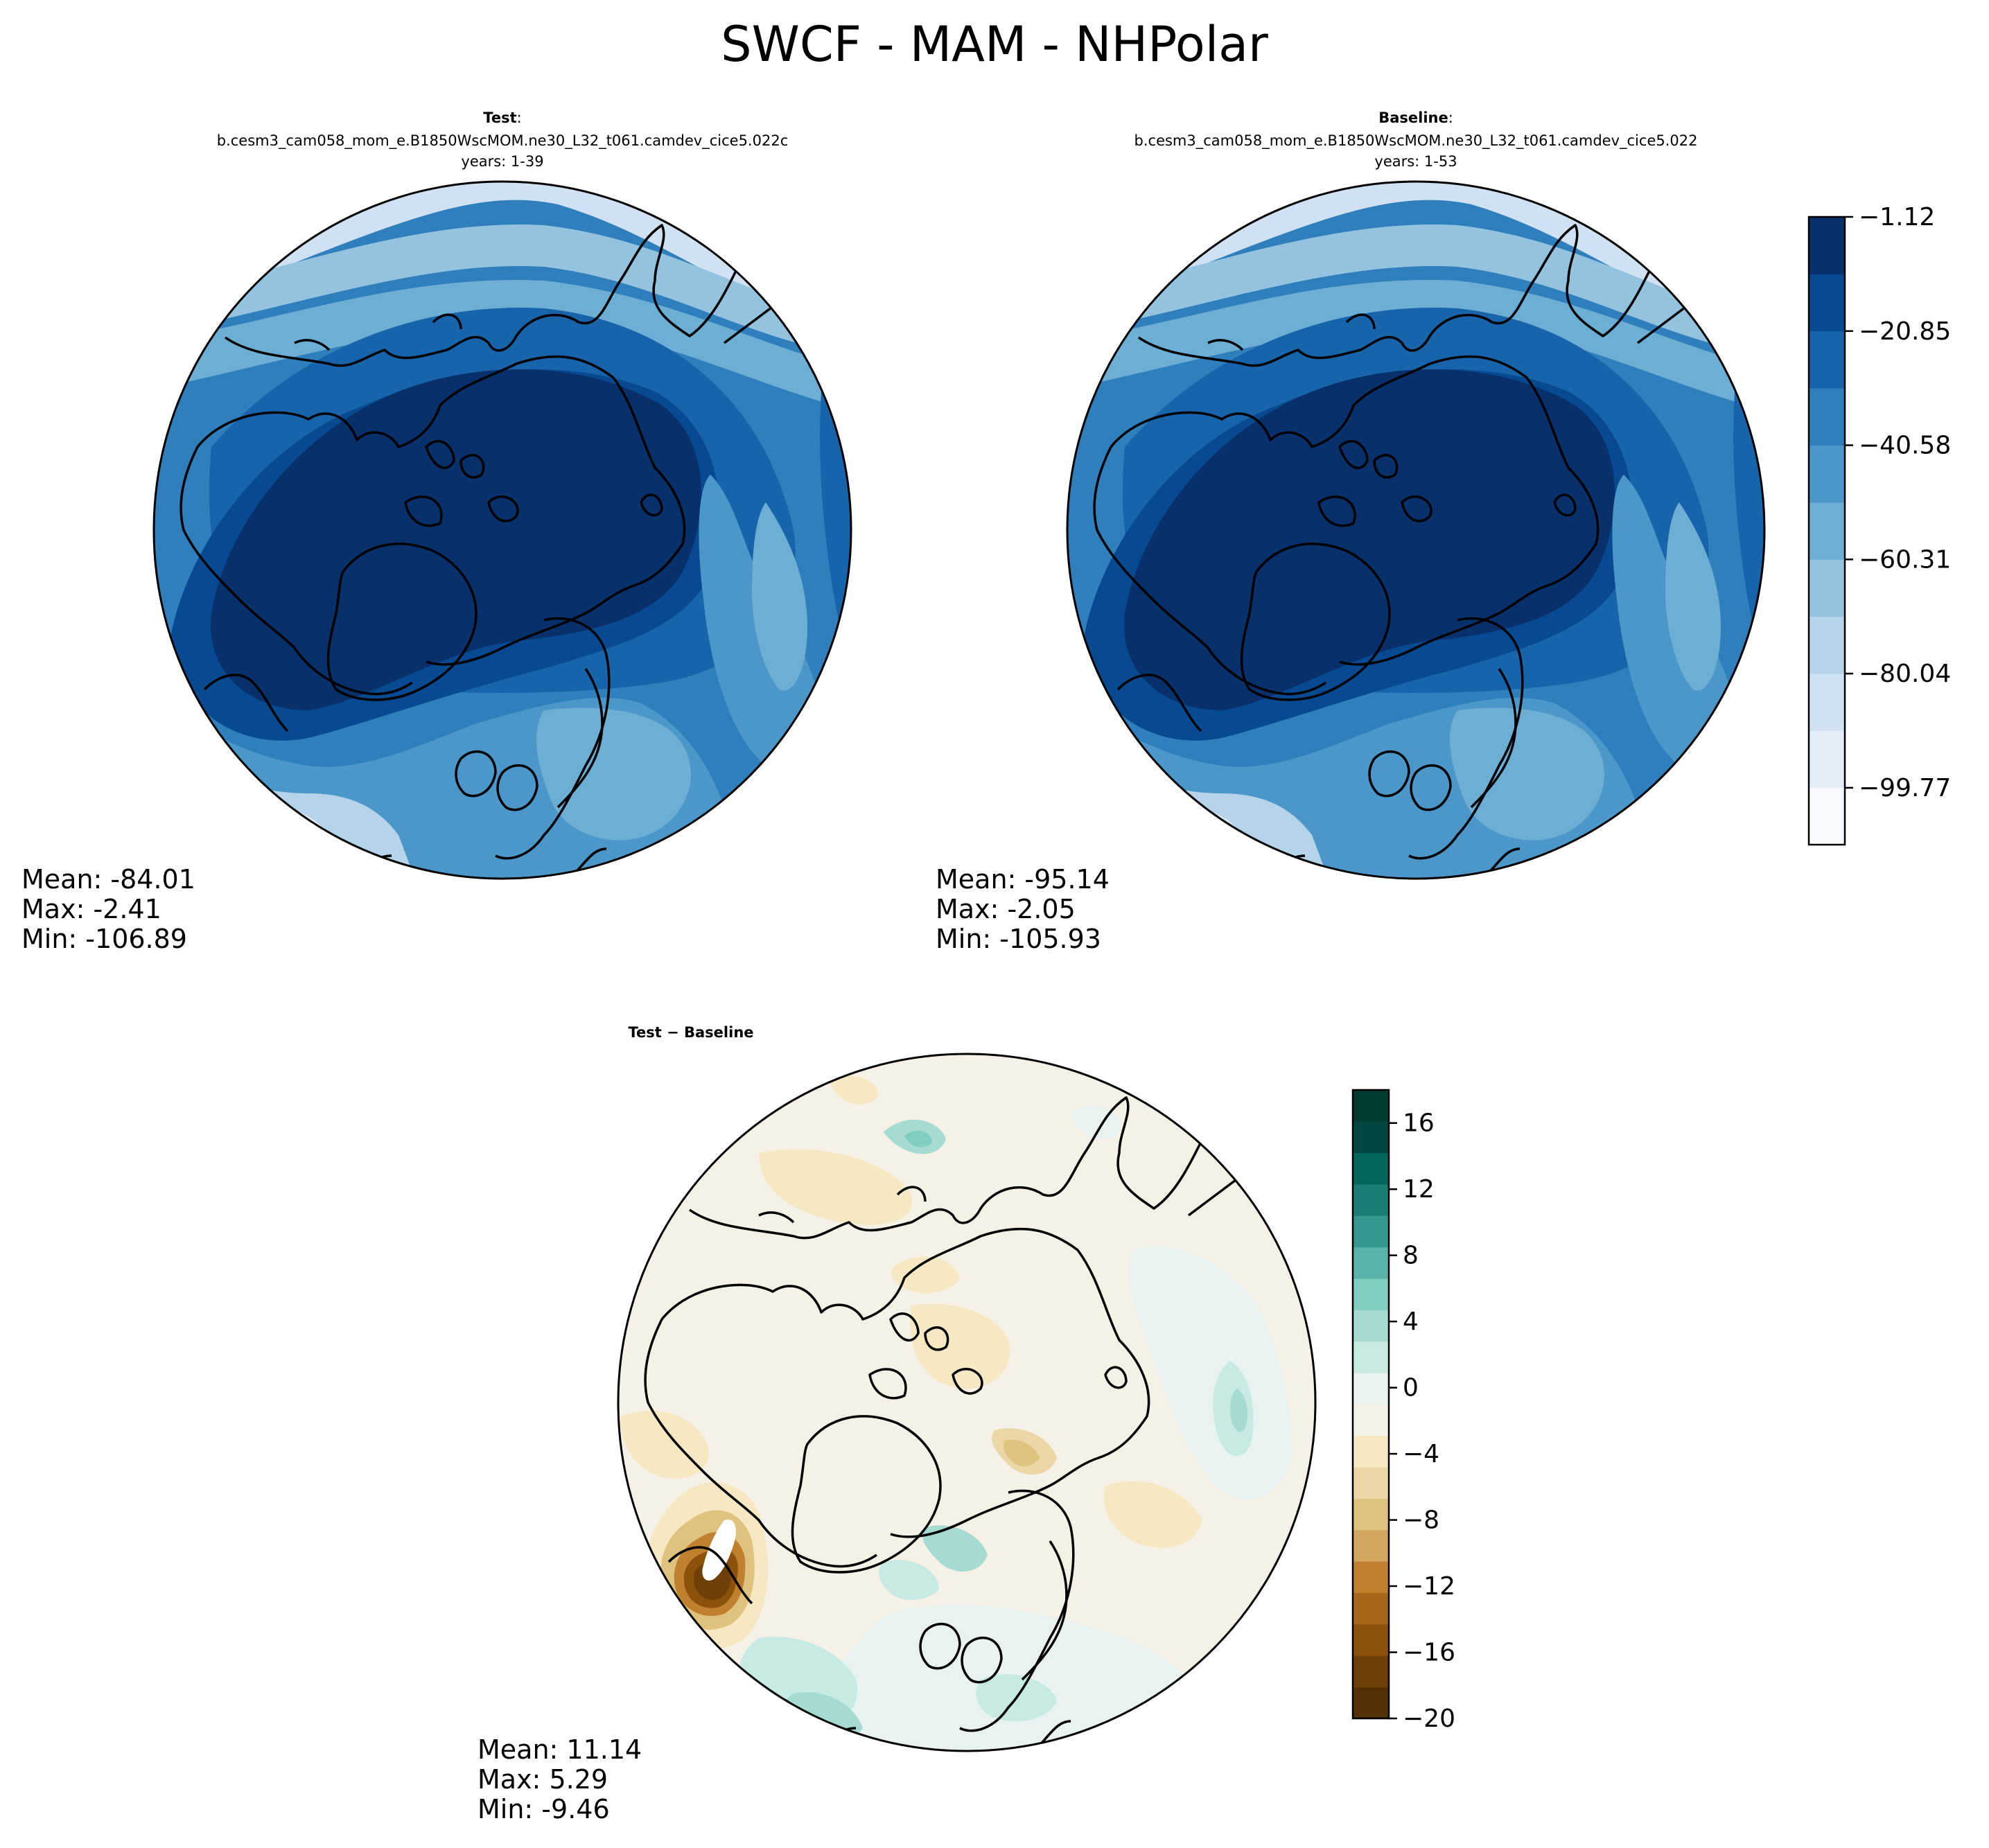 This screenshot has height=1848, width=1989. What do you see at coordinates (543, 1809) in the screenshot?
I see `diff-min: Min: -9.46` at bounding box center [543, 1809].